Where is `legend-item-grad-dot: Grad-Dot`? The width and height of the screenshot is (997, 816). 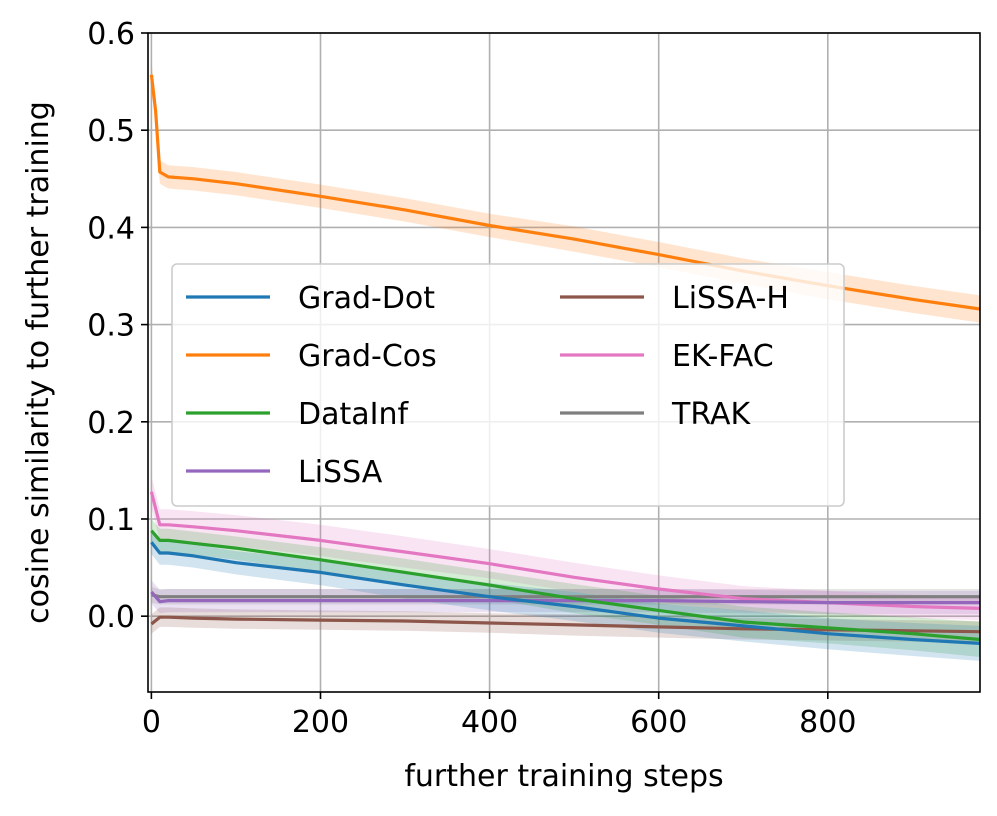
legend-item-grad-dot: Grad-Dot is located at coordinates (310, 298).